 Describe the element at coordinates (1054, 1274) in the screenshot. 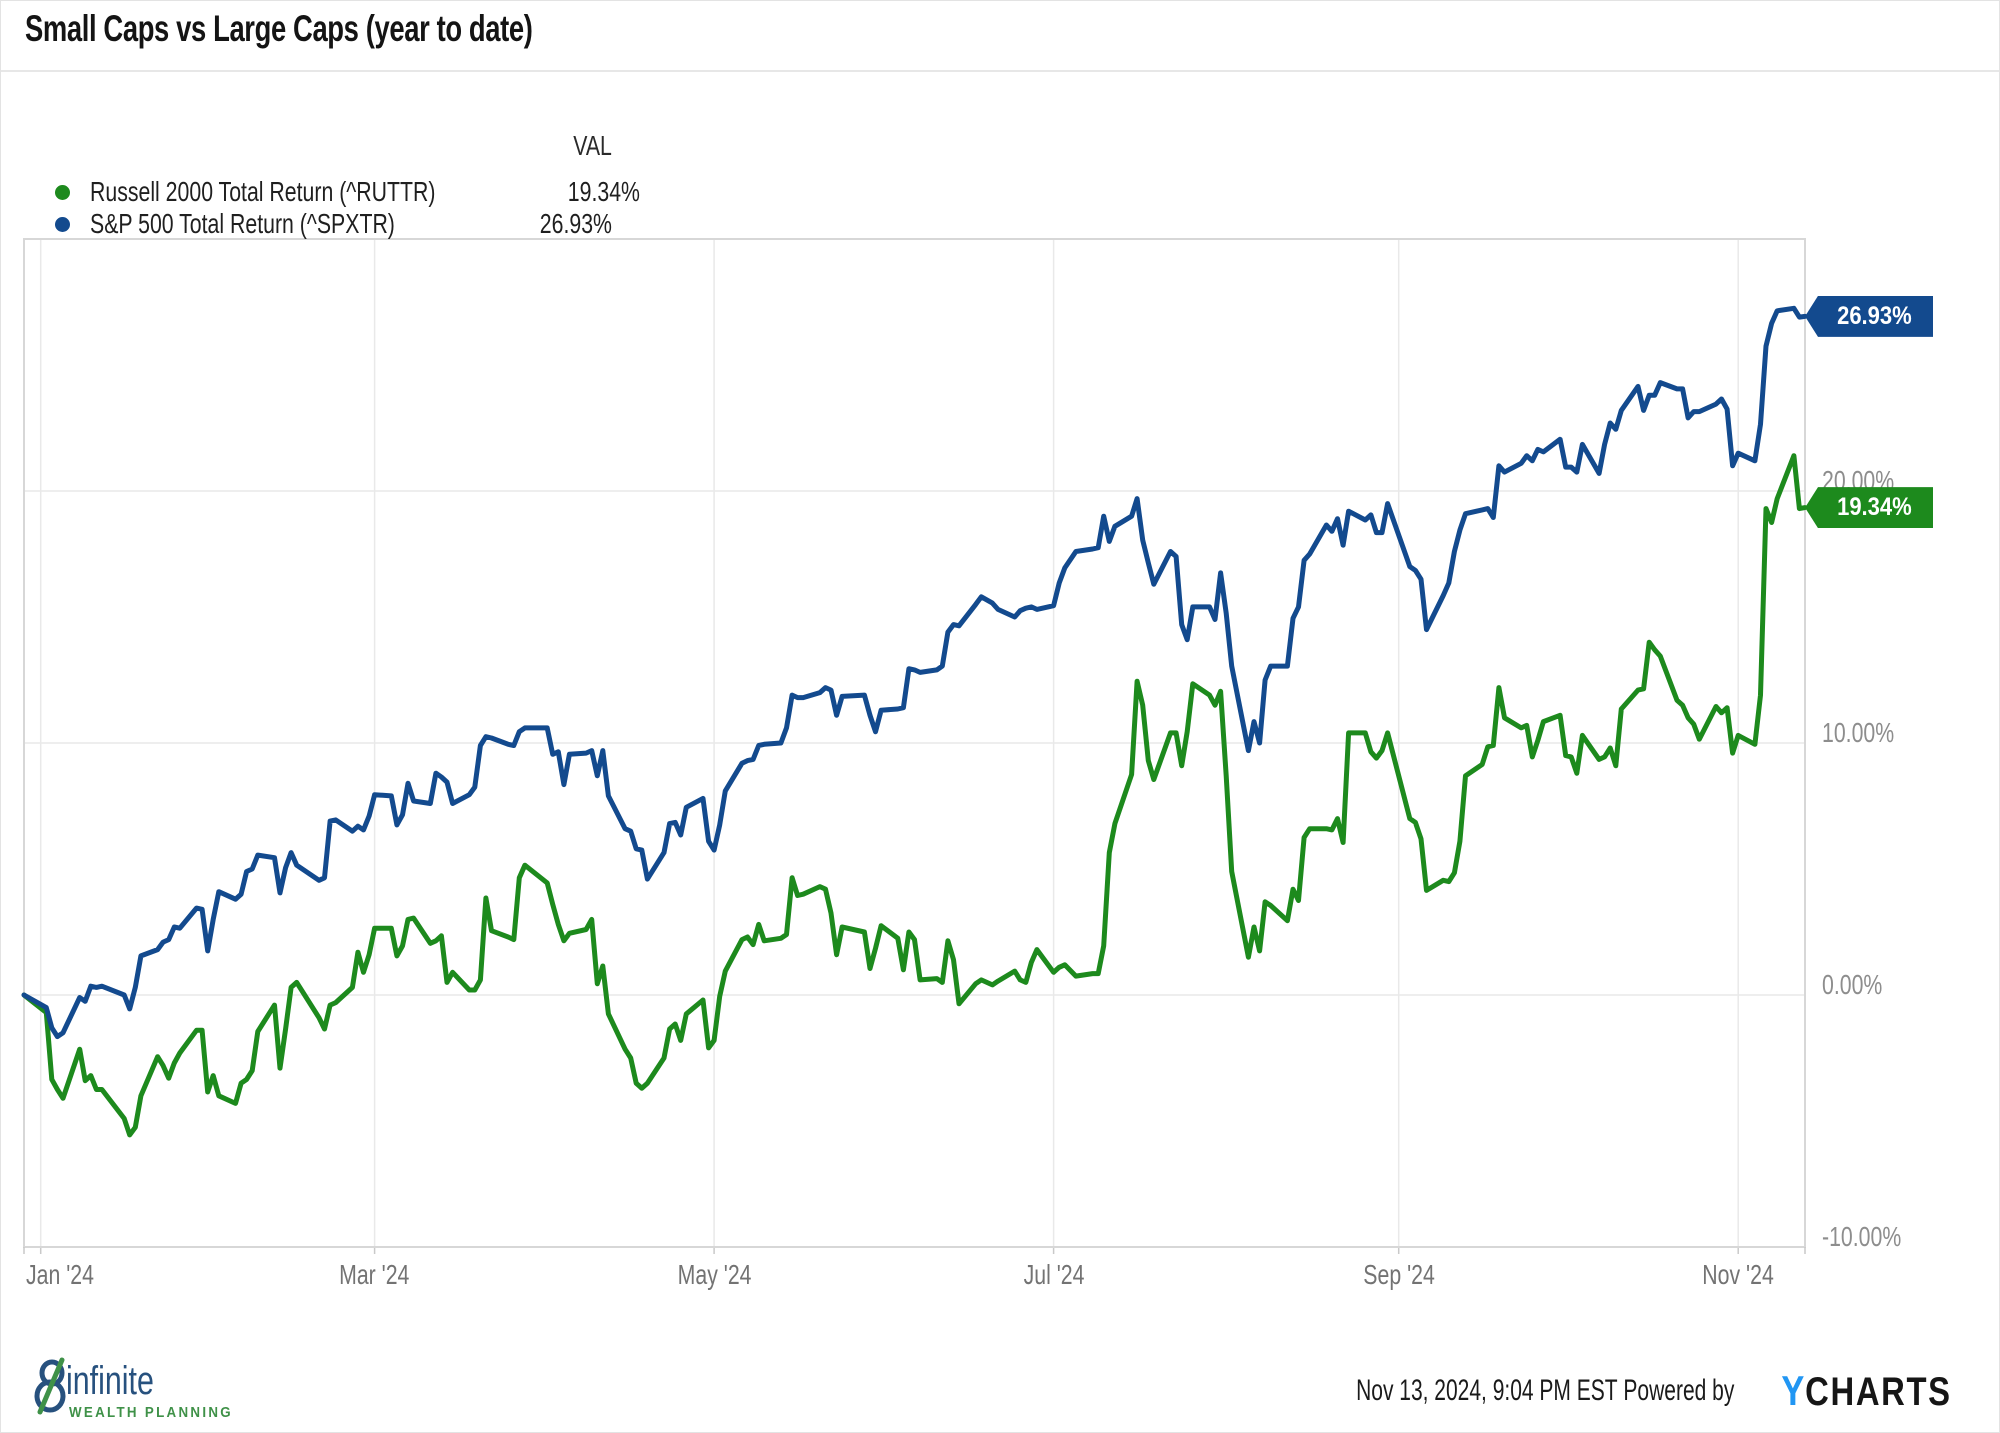

I see `x-axis-tick-label: Jul '24` at that location.